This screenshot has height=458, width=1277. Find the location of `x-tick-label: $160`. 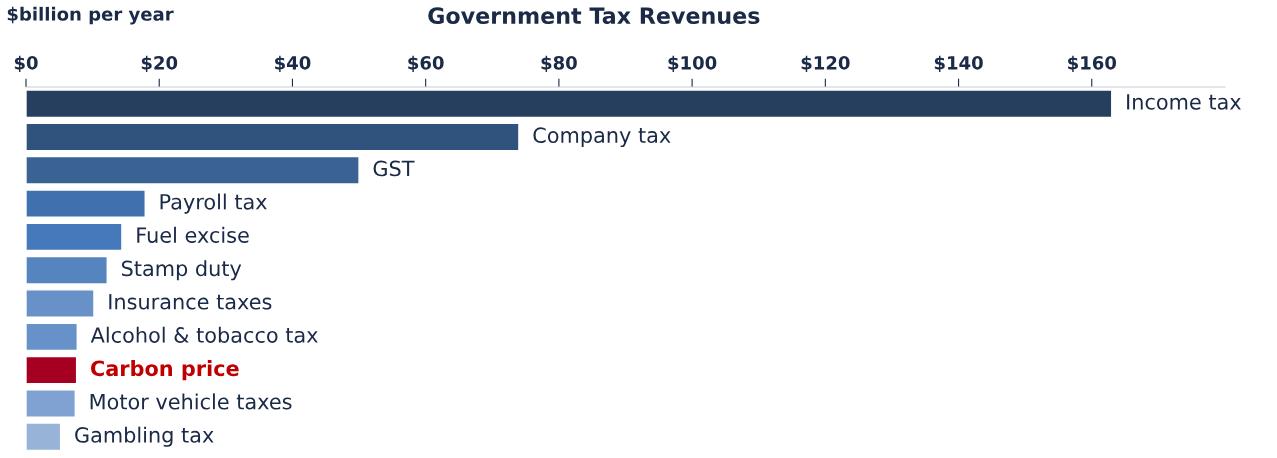

x-tick-label: $160 is located at coordinates (1092, 64).